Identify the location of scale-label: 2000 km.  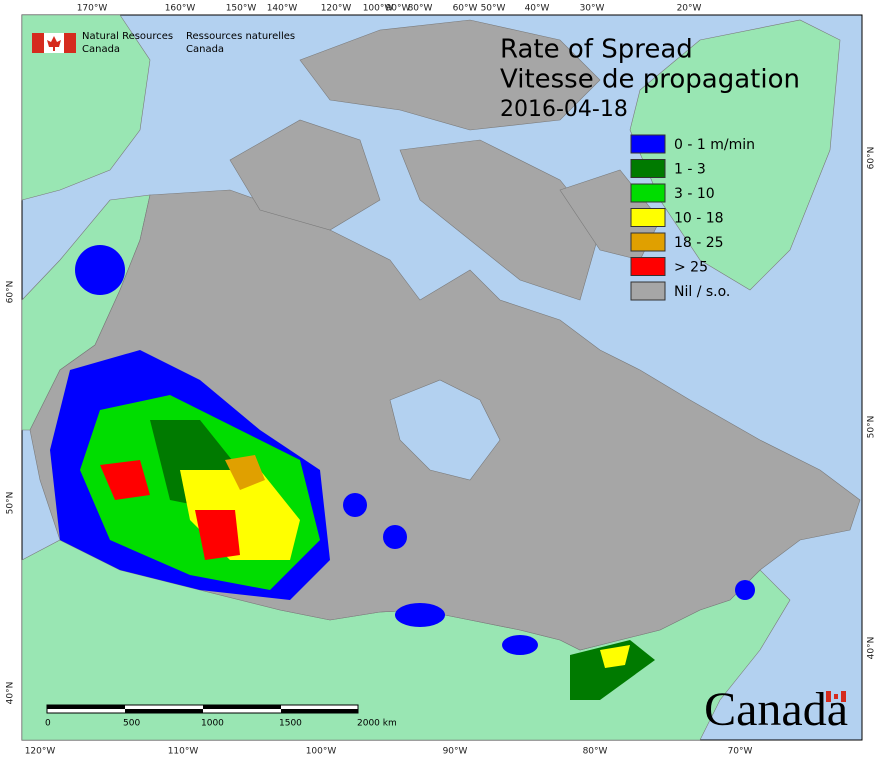
(377, 724).